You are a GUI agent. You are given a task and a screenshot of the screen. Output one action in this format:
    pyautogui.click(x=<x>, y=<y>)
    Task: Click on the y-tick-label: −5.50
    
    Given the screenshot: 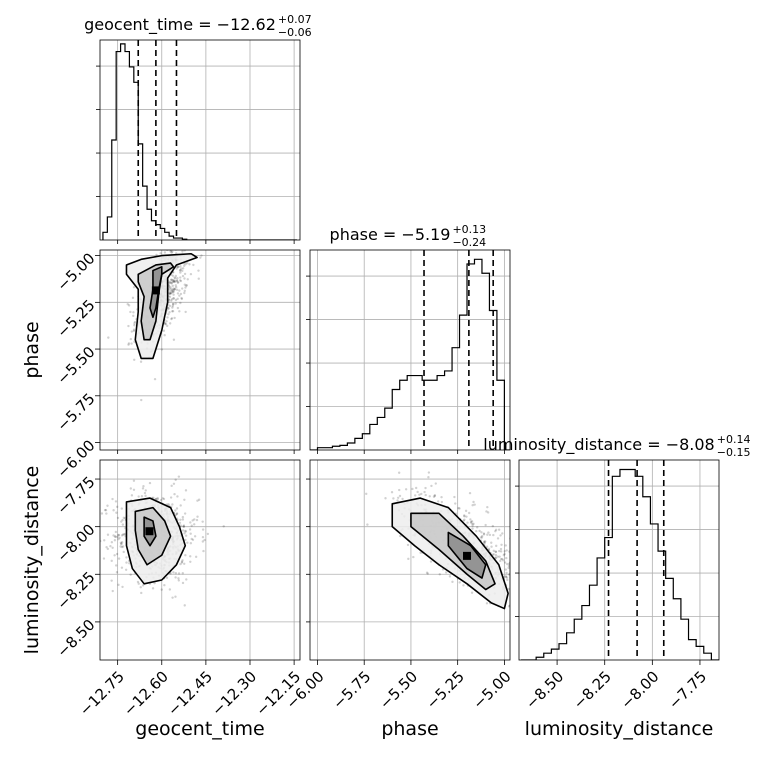 What is the action you would take?
    pyautogui.click(x=75, y=365)
    